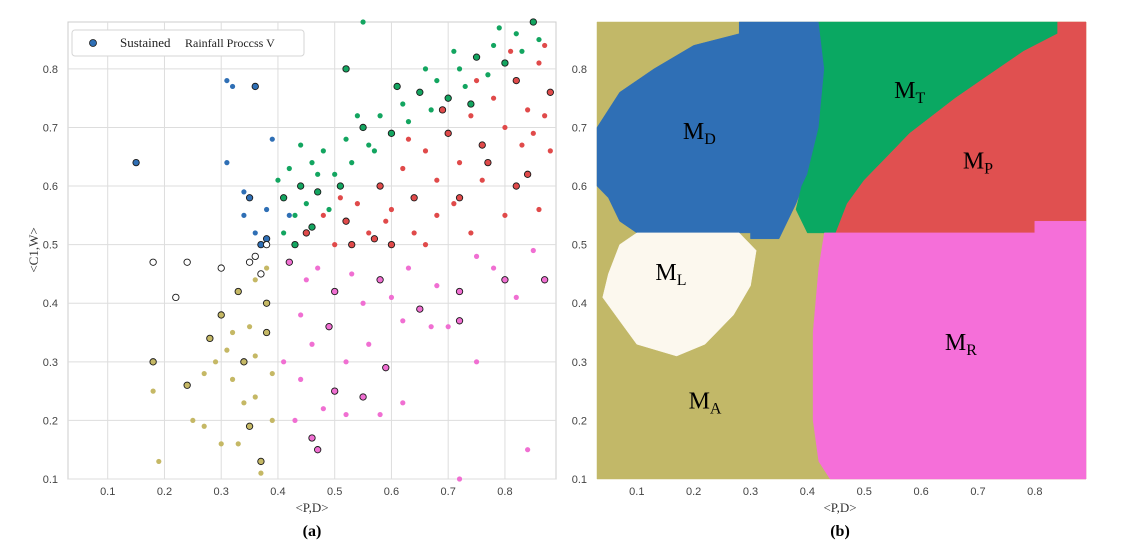  I want to click on x-tick-label: 0.7, so click(448, 492).